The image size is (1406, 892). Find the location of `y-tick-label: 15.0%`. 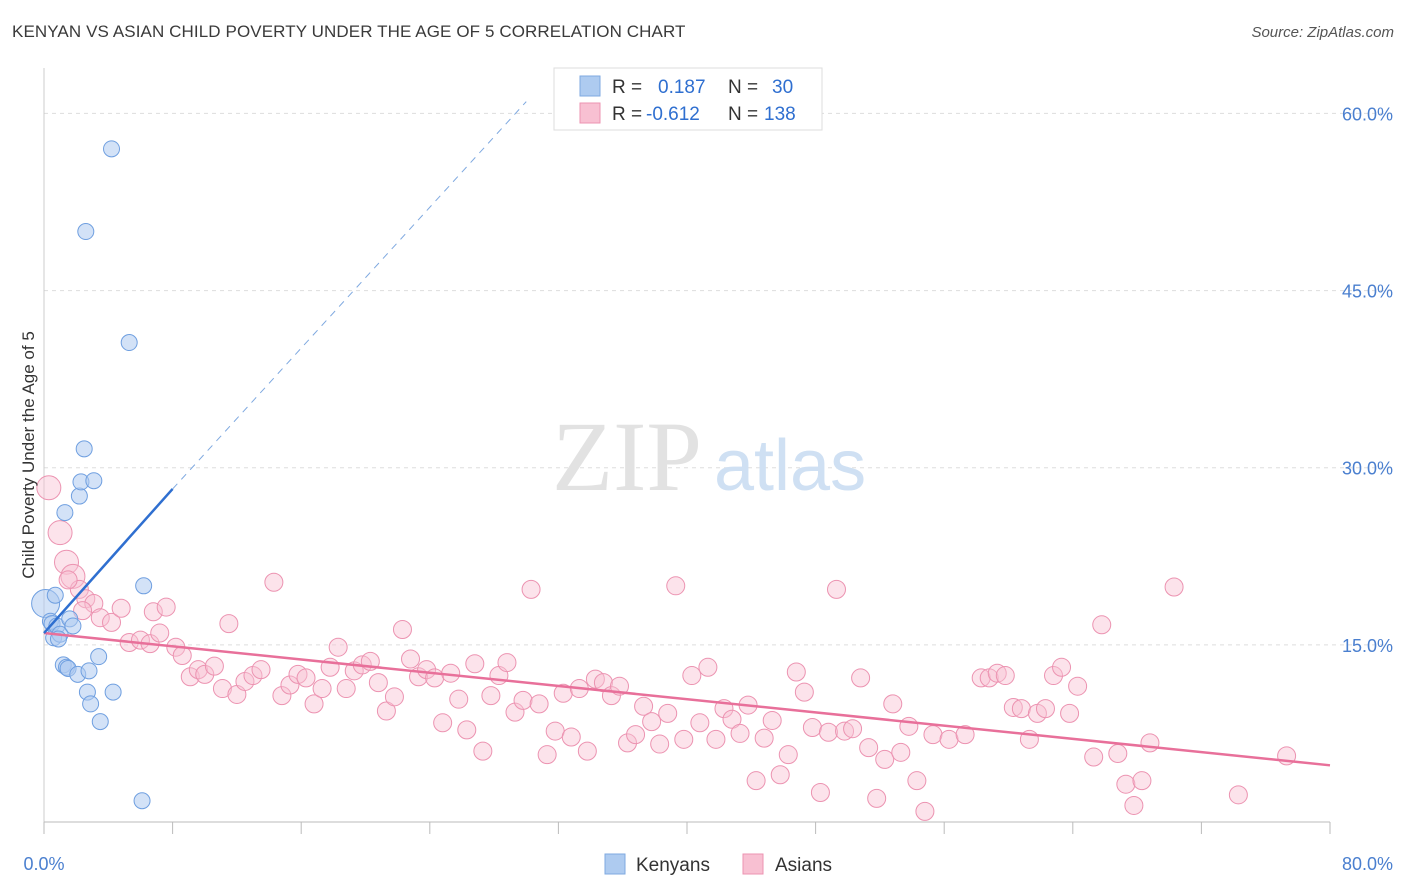

y-tick-label: 15.0% is located at coordinates (1367, 646).